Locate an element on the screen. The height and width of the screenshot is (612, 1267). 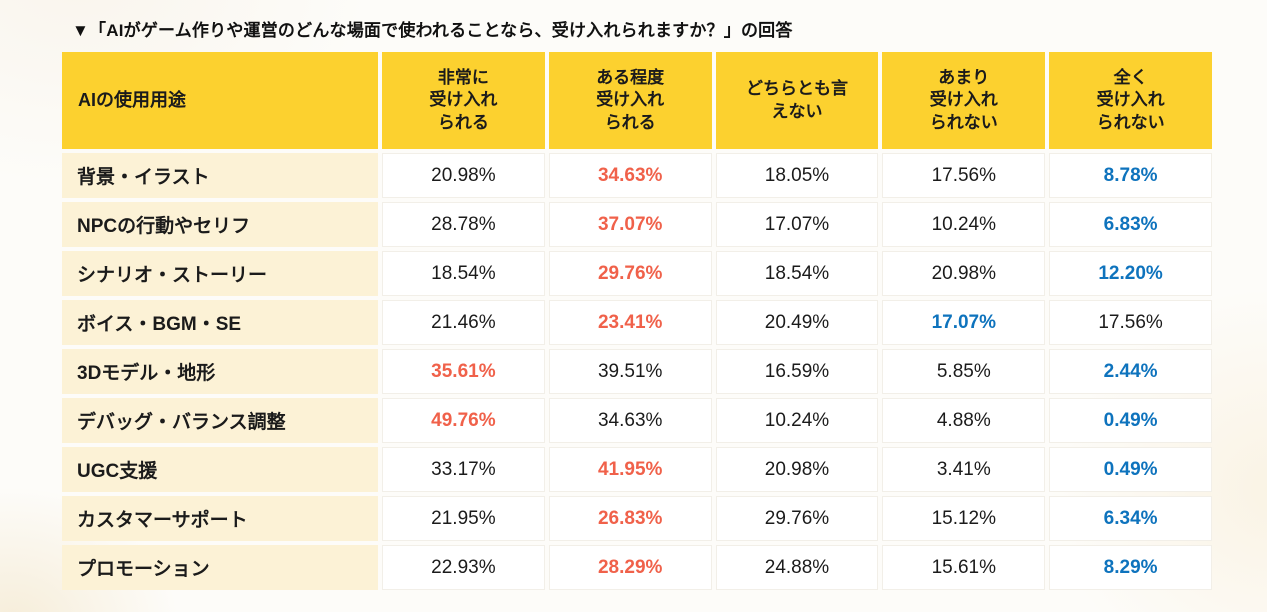
cell-value: 10.24% is located at coordinates (964, 224).